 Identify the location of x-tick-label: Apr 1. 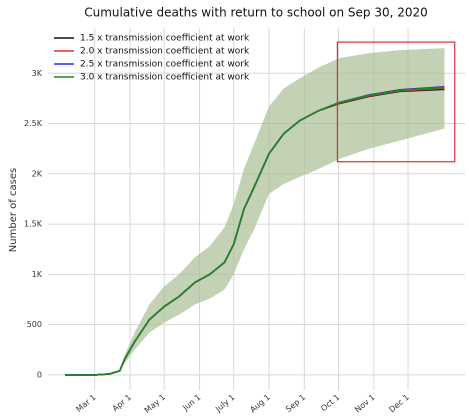
(122, 403).